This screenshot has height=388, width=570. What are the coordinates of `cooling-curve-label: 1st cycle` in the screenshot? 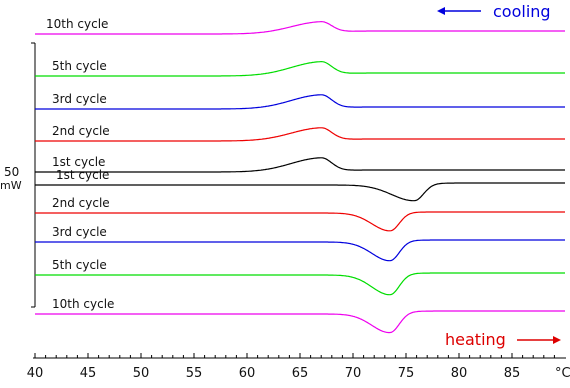 It's located at (78, 162).